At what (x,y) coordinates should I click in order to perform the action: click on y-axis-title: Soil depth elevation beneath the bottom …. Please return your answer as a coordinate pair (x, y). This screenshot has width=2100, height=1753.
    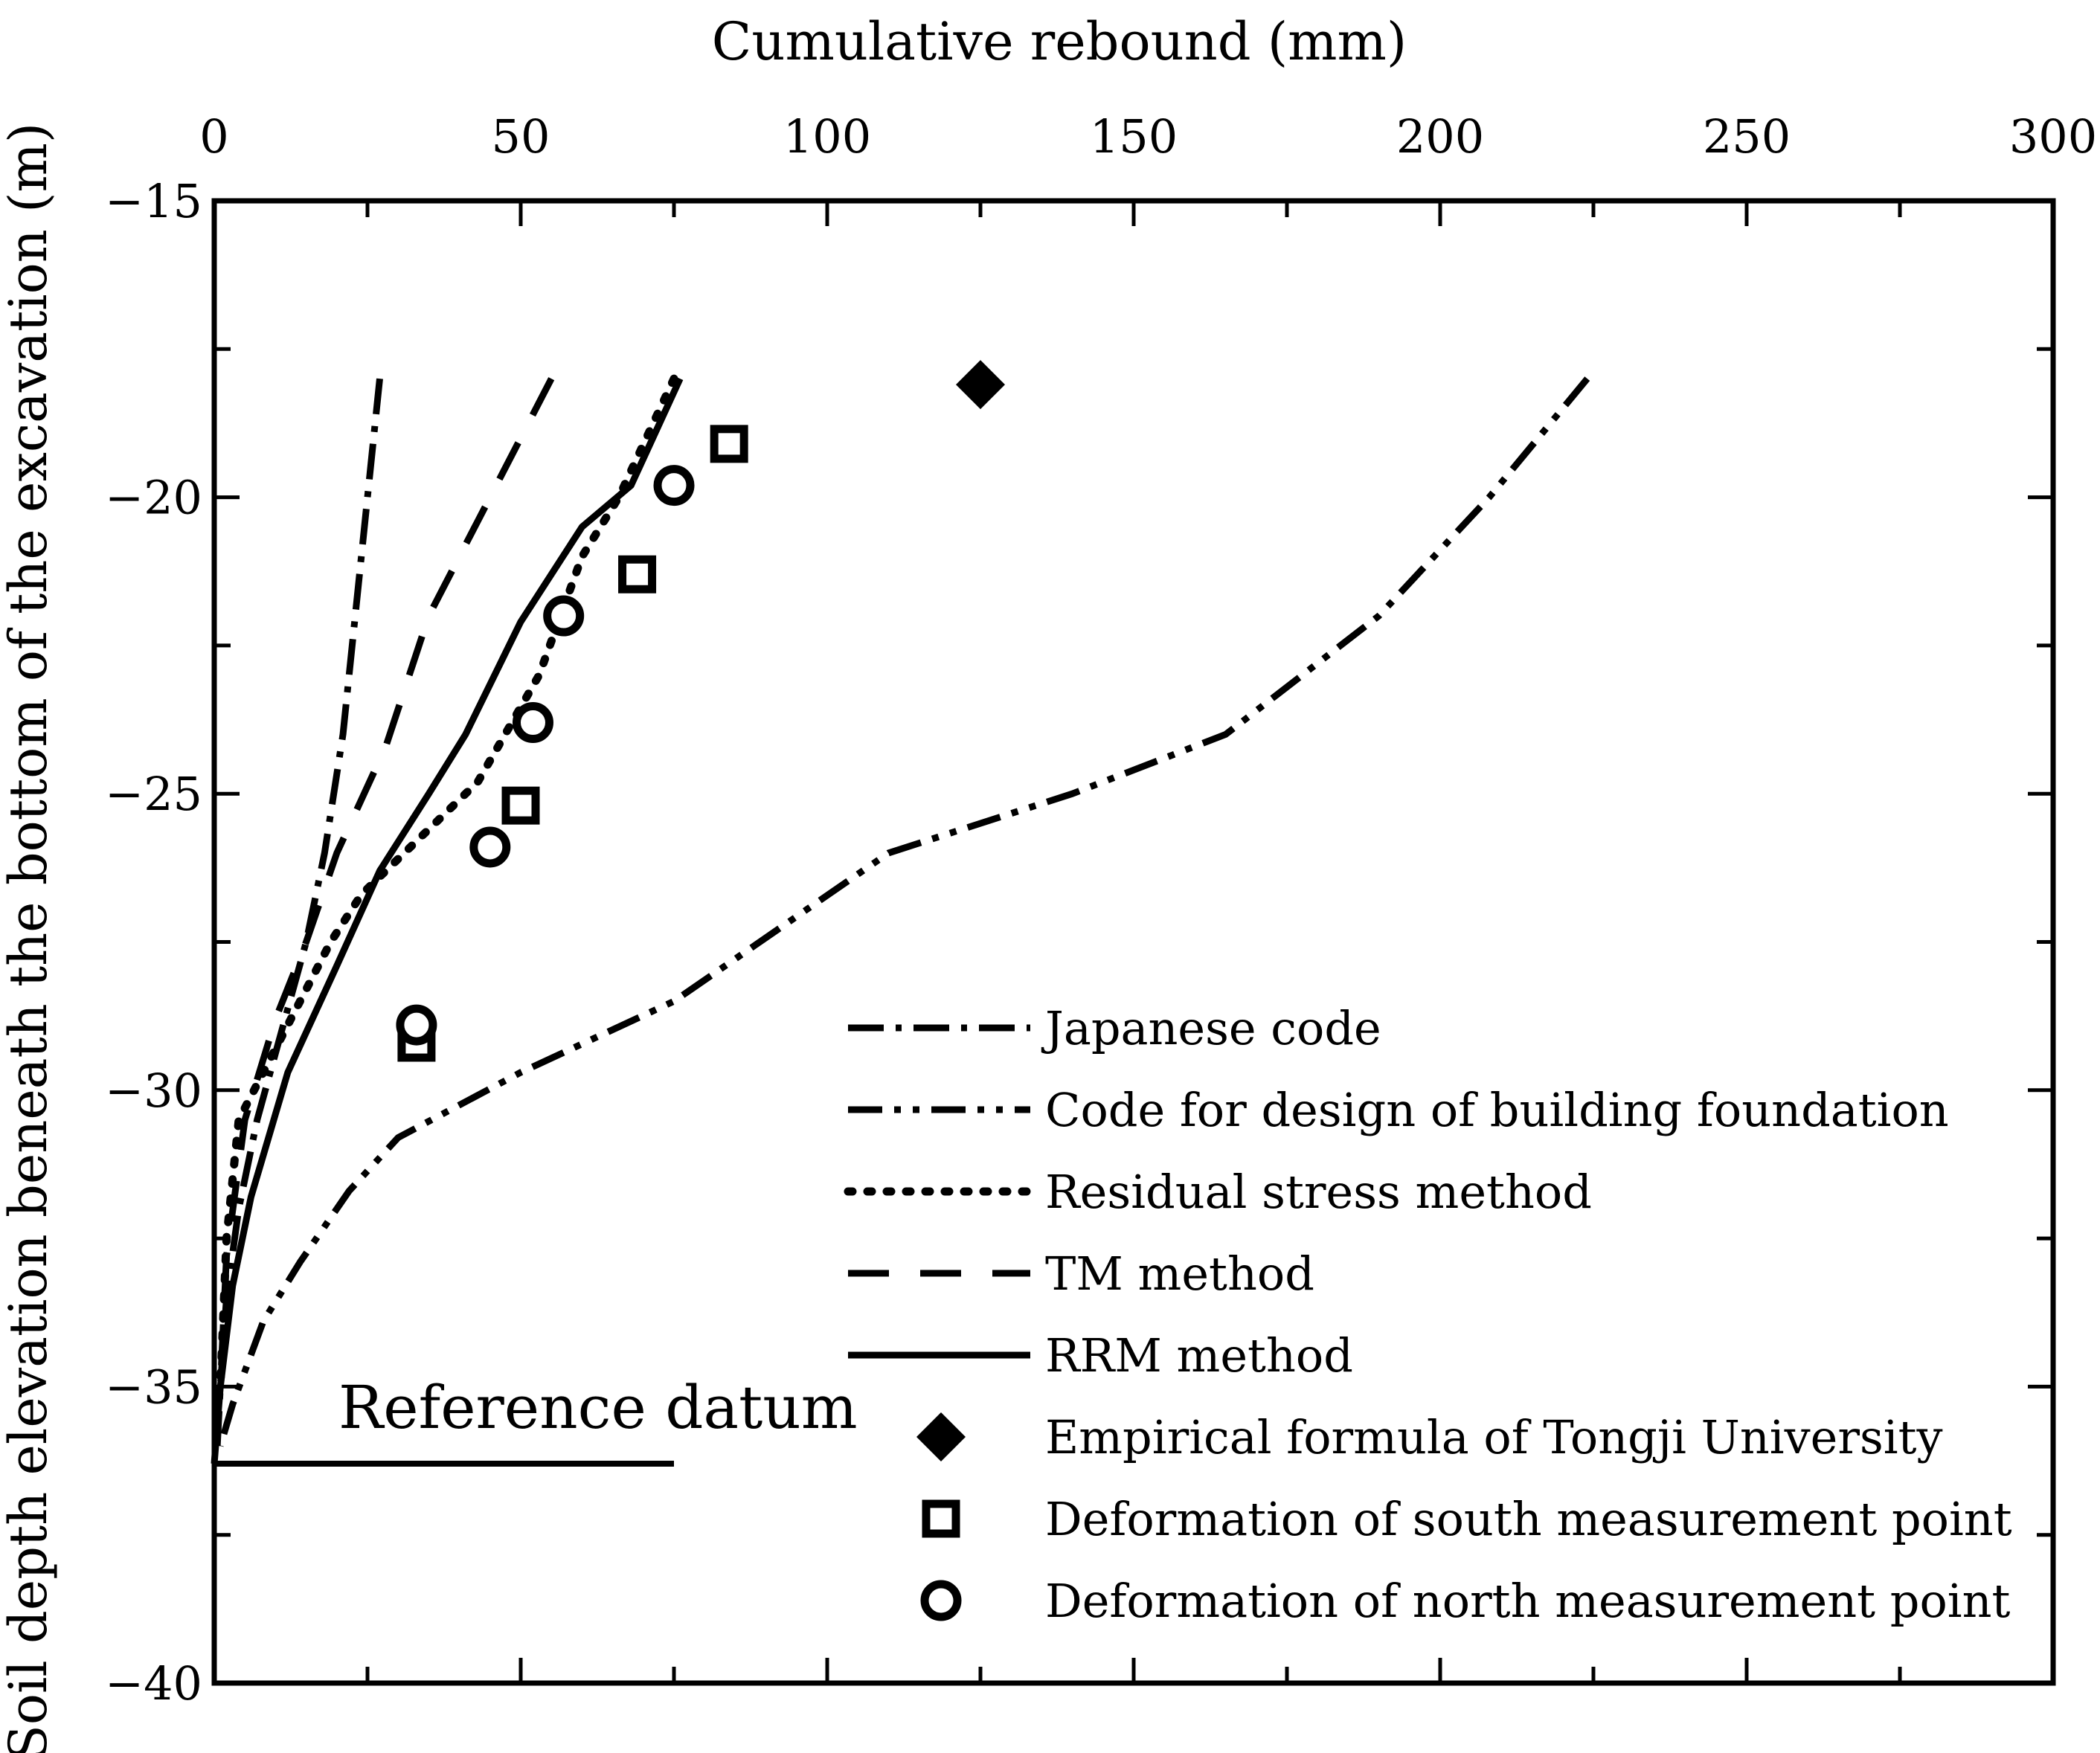
    Looking at the image, I should click on (29, 938).